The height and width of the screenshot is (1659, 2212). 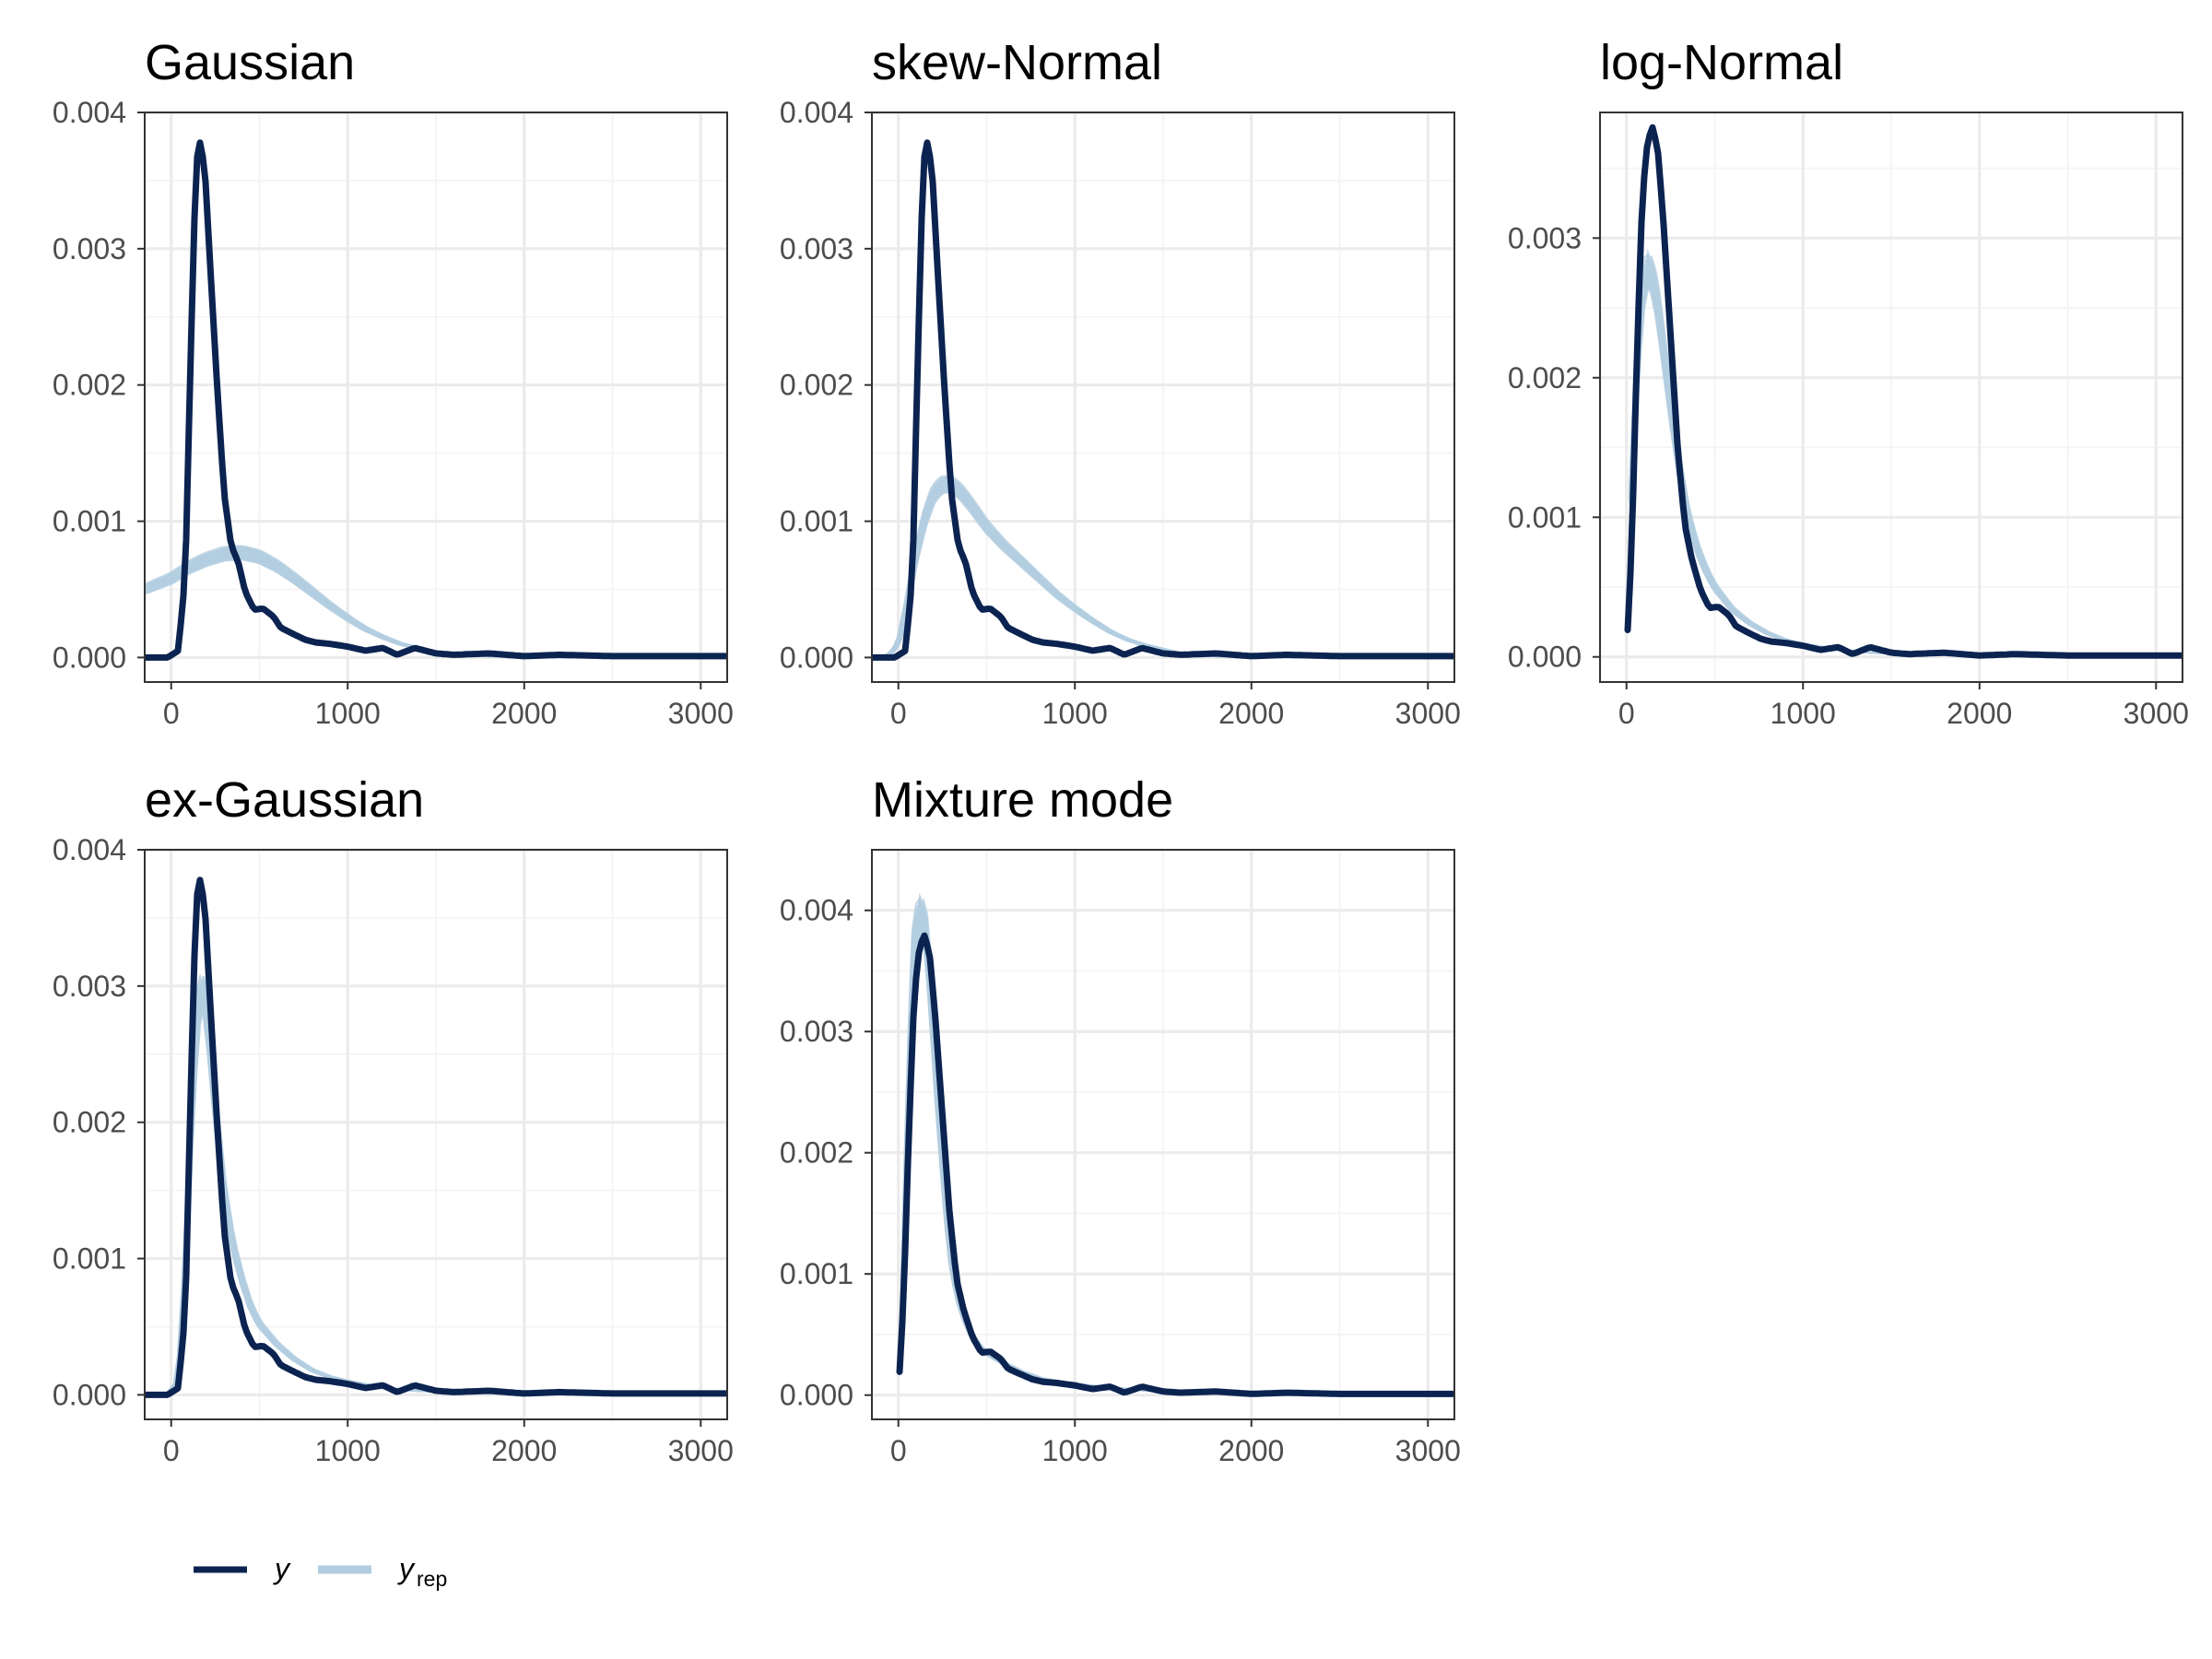 What do you see at coordinates (320, 1571) in the screenshot?
I see `legend: y y rep` at bounding box center [320, 1571].